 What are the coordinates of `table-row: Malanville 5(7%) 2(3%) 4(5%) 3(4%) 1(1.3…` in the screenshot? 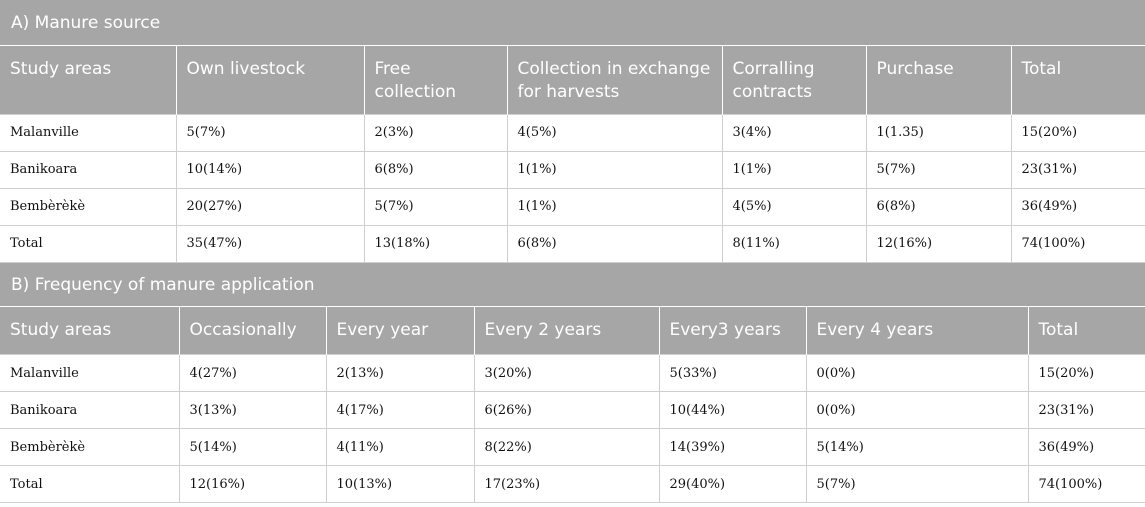 It's located at (572, 132).